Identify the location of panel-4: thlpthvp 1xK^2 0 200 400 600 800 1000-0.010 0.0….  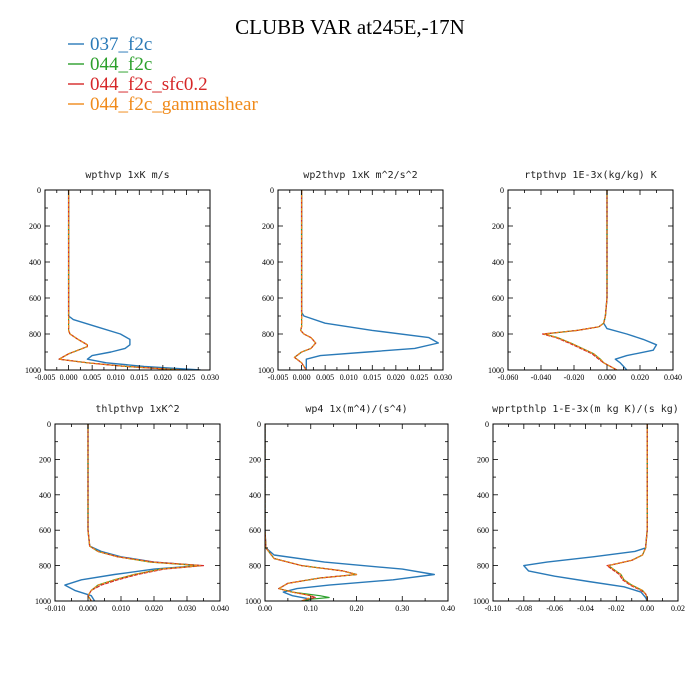
(132, 508).